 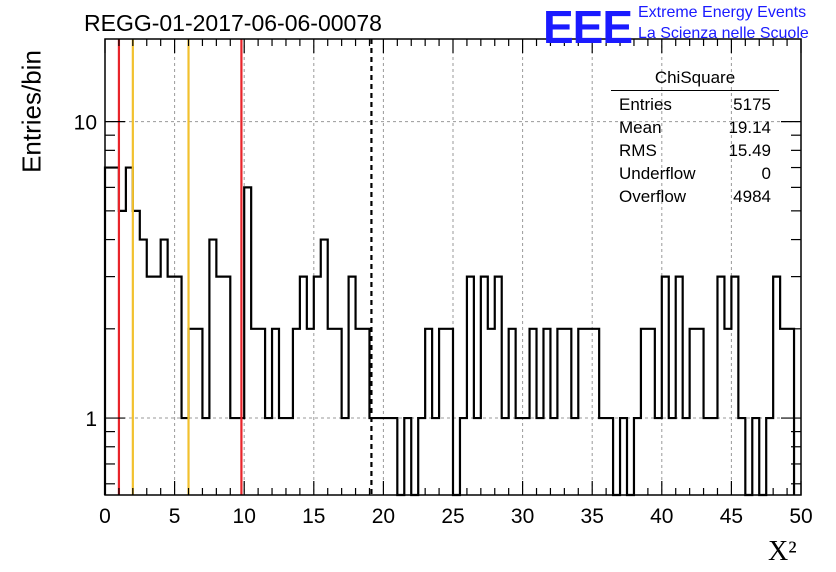 What do you see at coordinates (722, 12) in the screenshot?
I see `brand-line-1: Extreme Energy Events` at bounding box center [722, 12].